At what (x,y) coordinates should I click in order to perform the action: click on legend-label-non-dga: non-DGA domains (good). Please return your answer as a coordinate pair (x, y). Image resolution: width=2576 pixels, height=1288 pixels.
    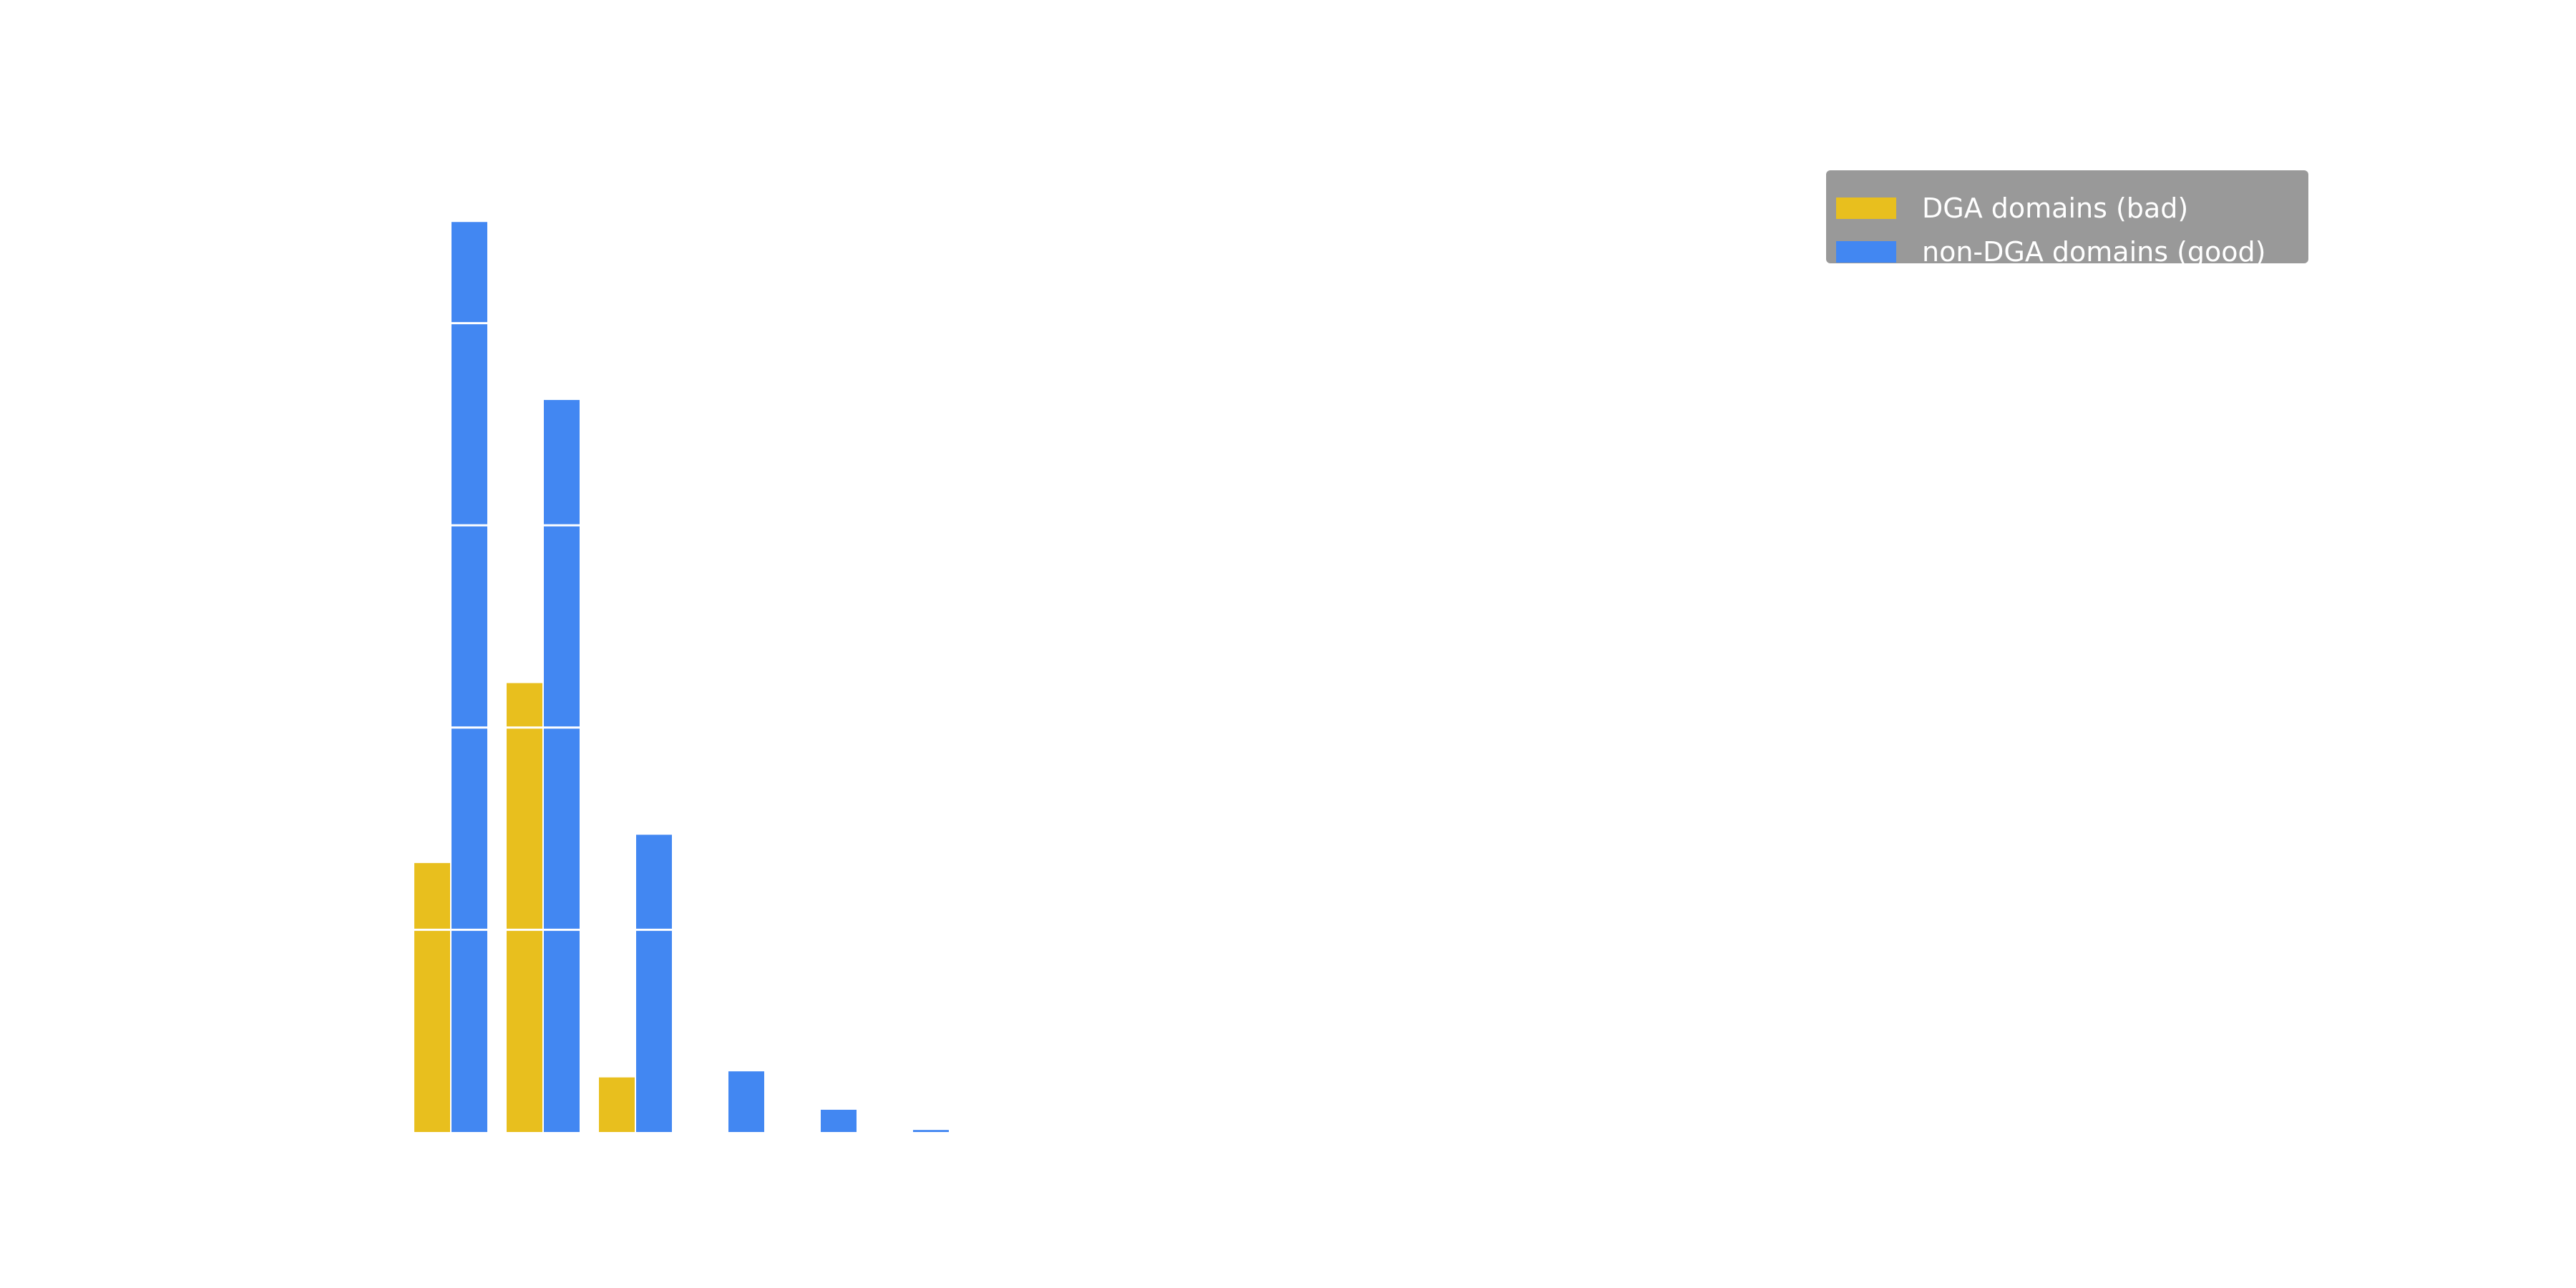
    Looking at the image, I should click on (2094, 252).